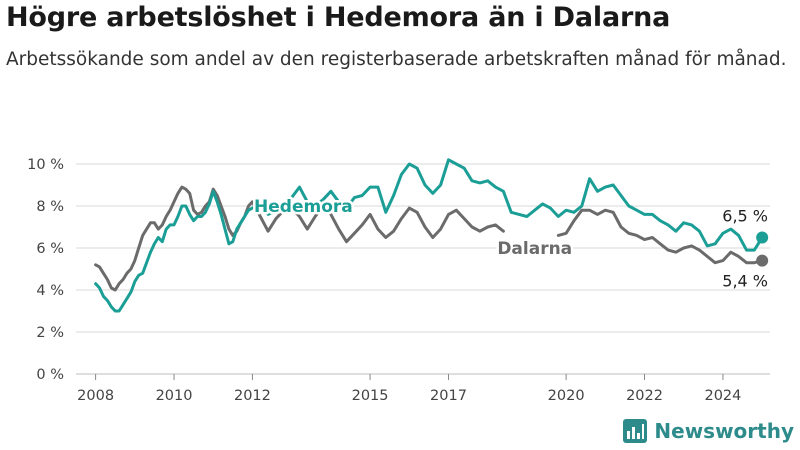 The height and width of the screenshot is (450, 800). What do you see at coordinates (174, 396) in the screenshot?
I see `x-tick-label: 2010` at bounding box center [174, 396].